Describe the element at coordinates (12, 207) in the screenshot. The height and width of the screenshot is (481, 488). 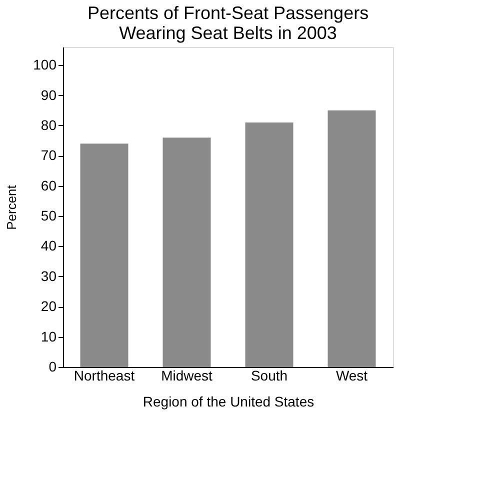
I see `y-axis-title: Percent` at that location.